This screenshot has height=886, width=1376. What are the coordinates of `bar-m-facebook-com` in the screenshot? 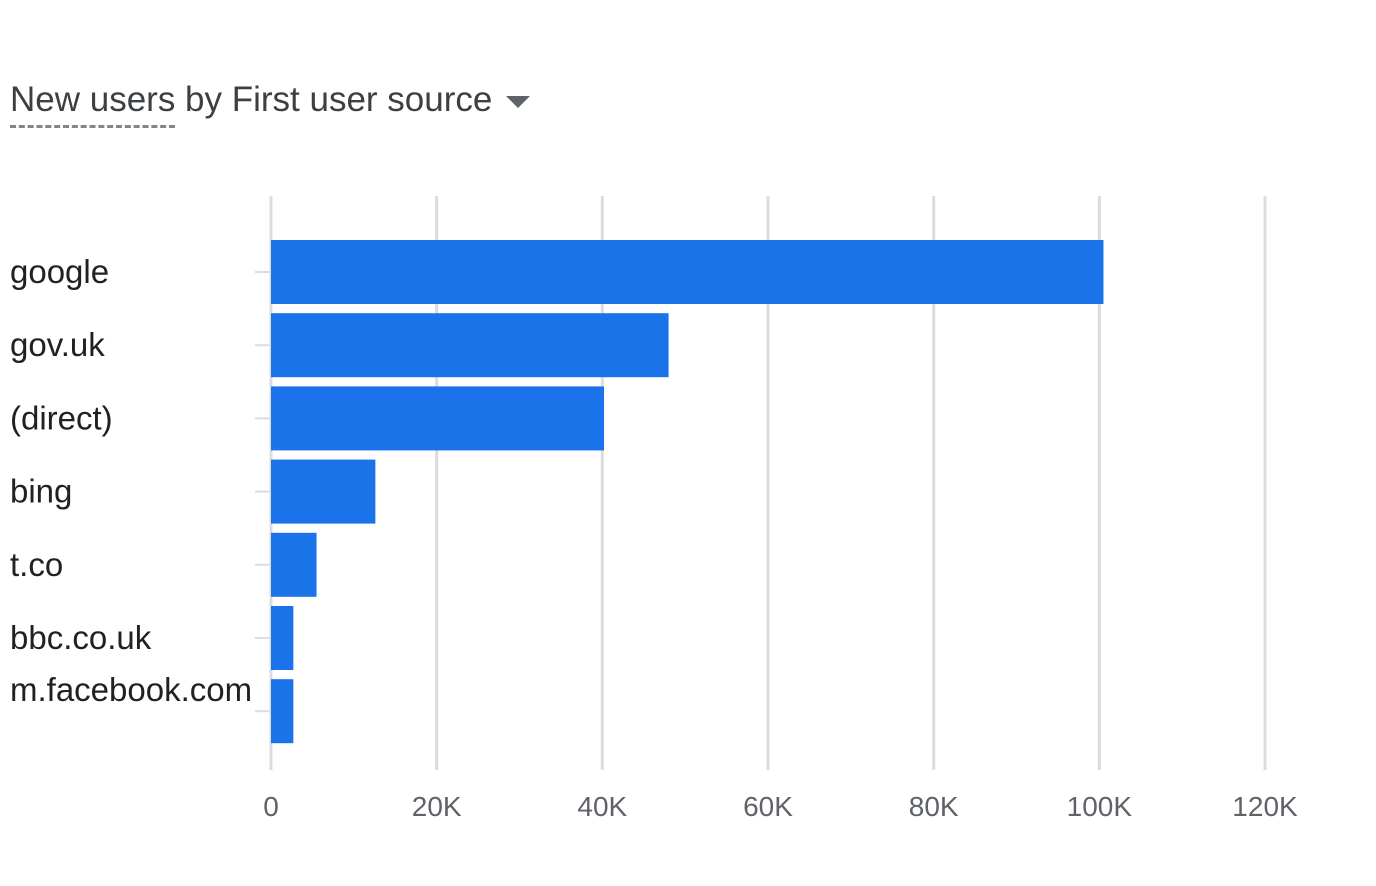 It's located at (282, 711).